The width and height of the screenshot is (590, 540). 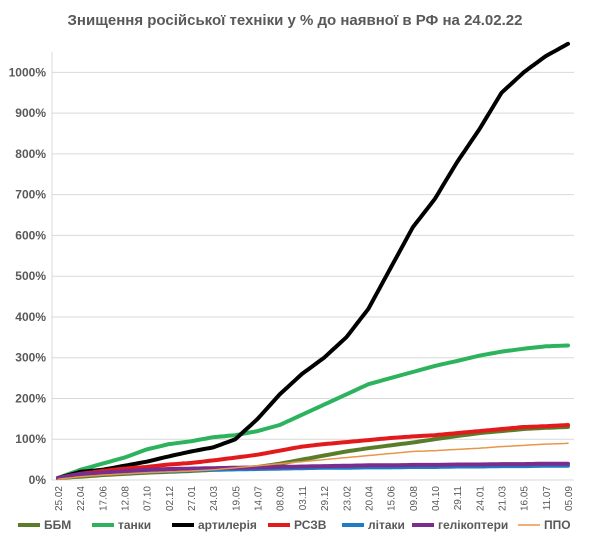 What do you see at coordinates (192, 498) in the screenshot?
I see `x-tick-label: 27.01` at bounding box center [192, 498].